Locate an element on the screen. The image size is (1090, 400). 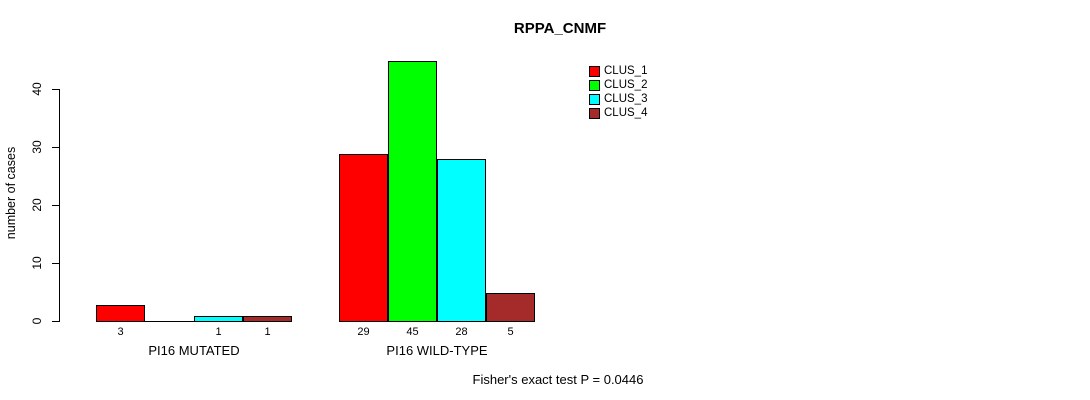
group-label: PI16 WILD-TYPE is located at coordinates (437, 350).